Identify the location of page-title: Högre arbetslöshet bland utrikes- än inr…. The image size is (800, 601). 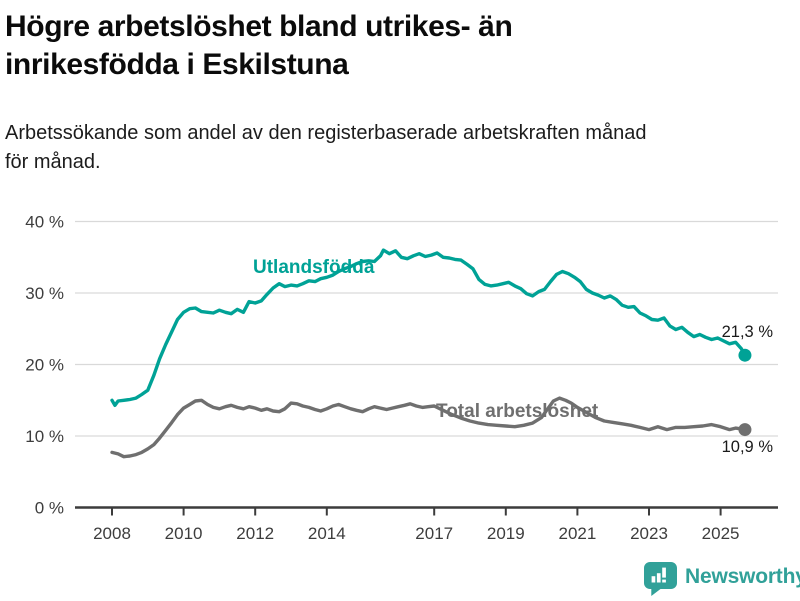
(365, 46).